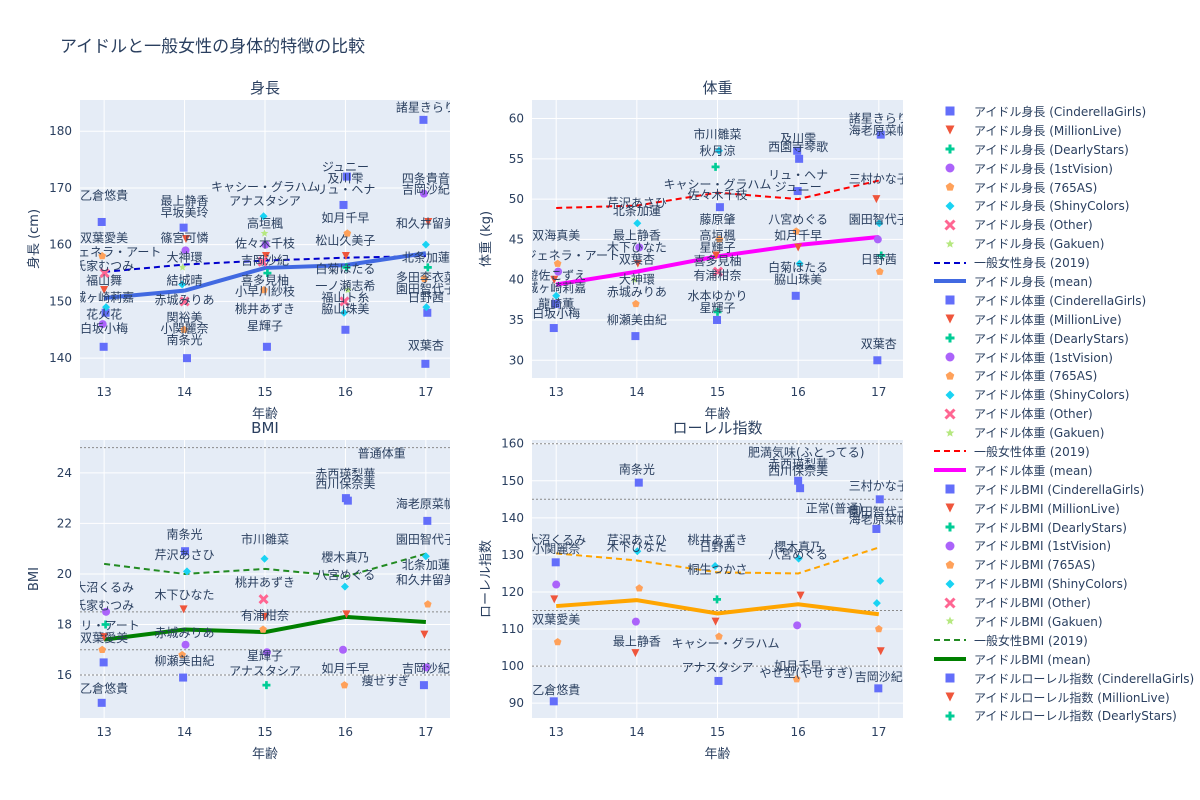 This screenshot has height=800, width=1200. Describe the element at coordinates (1062, 357) in the screenshot. I see `legend-item: アイドル体重 (1stVision)` at that location.